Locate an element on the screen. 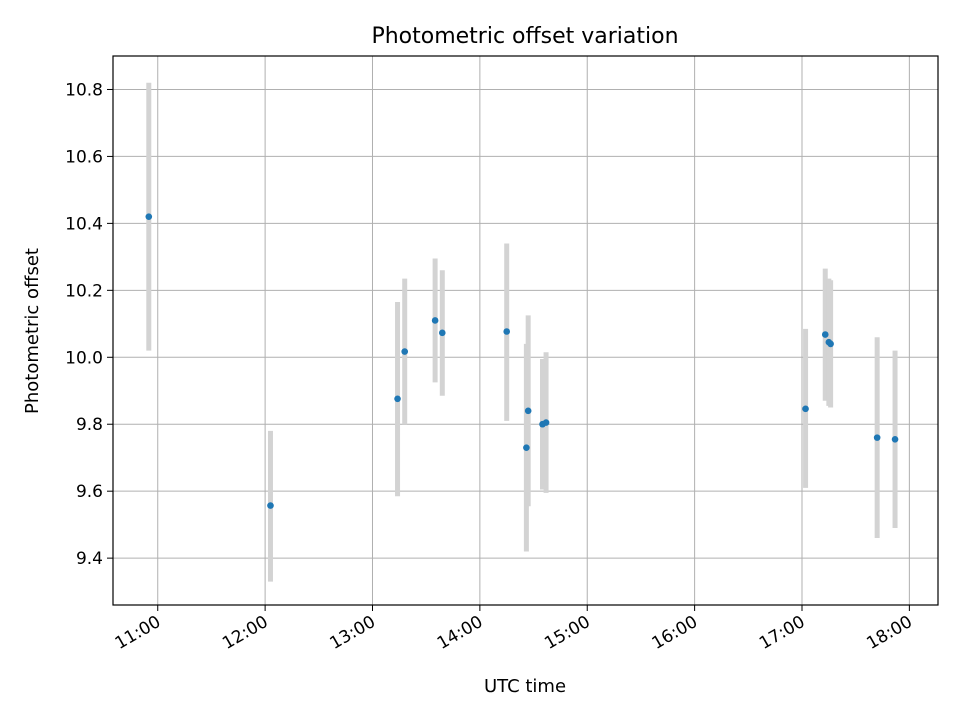 Image resolution: width=960 pixels, height=720 pixels. y-axis-ticks: 9.4 9.6 9.8 10.0 10.2 10.4 10.6 10.8 is located at coordinates (89, 324).